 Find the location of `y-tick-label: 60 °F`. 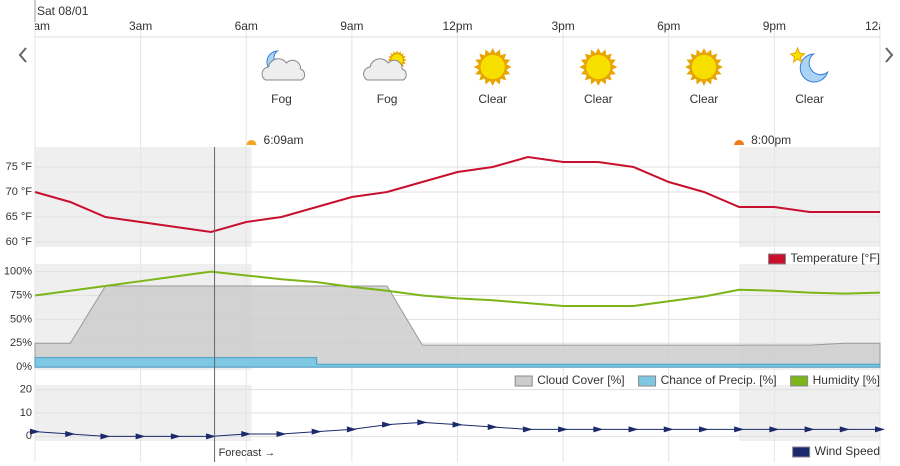

y-tick-label: 60 °F is located at coordinates (19, 242).